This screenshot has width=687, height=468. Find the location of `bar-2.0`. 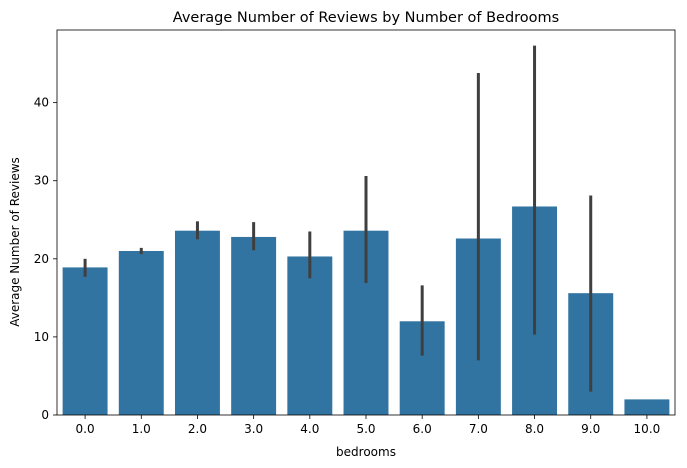

bar-2.0 is located at coordinates (197, 322).